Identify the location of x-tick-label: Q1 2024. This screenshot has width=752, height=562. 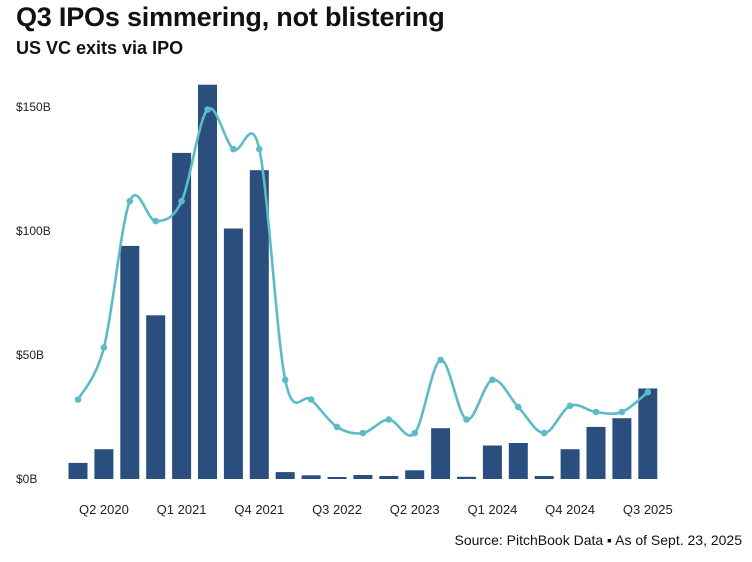
(492, 509).